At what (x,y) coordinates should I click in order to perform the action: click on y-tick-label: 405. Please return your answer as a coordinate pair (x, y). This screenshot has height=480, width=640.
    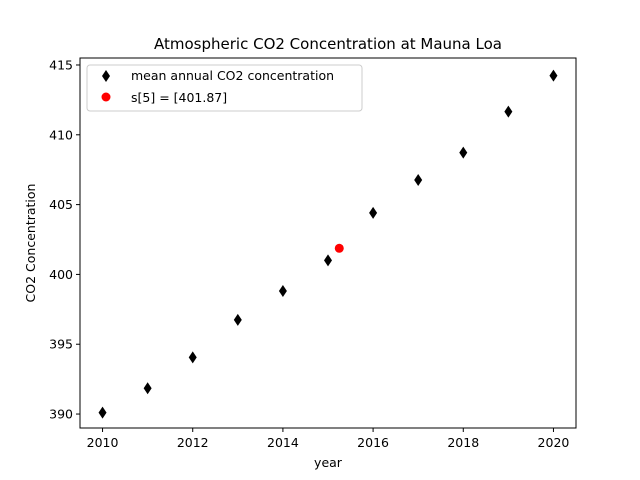
    Looking at the image, I should click on (61, 204).